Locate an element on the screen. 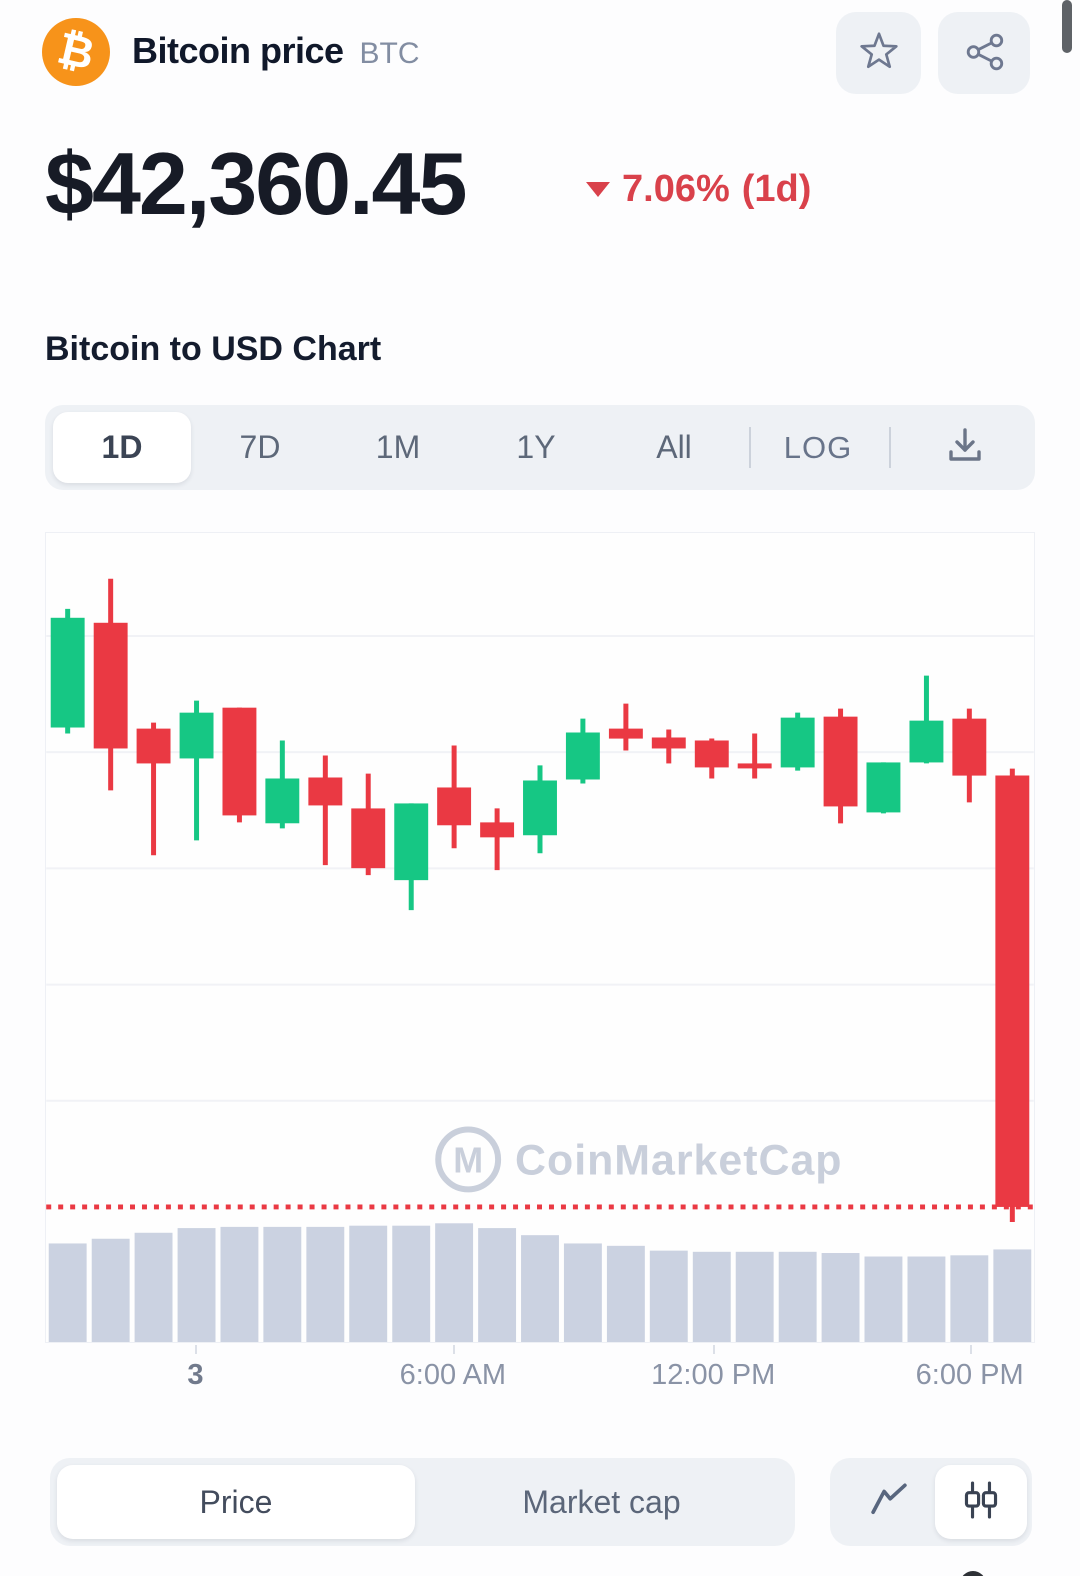  x-axis-label: 6:00 AM is located at coordinates (453, 1375).